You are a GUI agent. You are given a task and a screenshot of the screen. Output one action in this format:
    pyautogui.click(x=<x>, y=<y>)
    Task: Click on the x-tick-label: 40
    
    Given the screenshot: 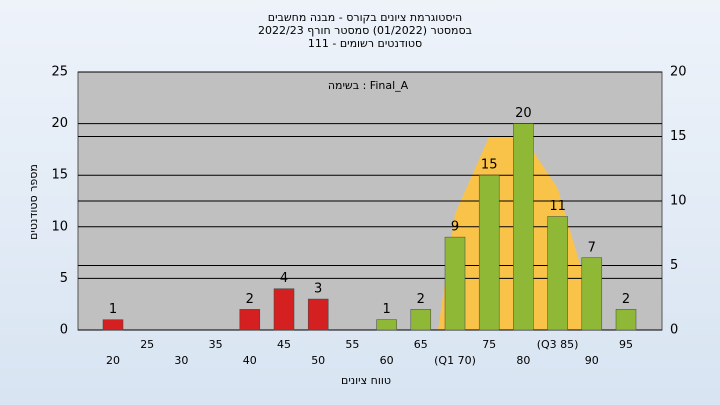 What is the action you would take?
    pyautogui.click(x=250, y=360)
    